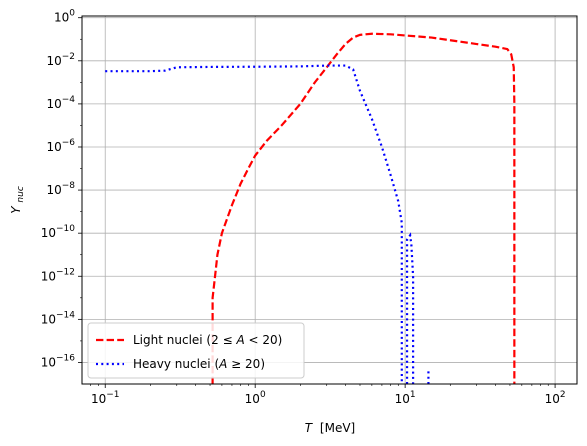 The height and width of the screenshot is (446, 587). I want to click on y-tick-label: 10⁻¹², so click(58, 275).